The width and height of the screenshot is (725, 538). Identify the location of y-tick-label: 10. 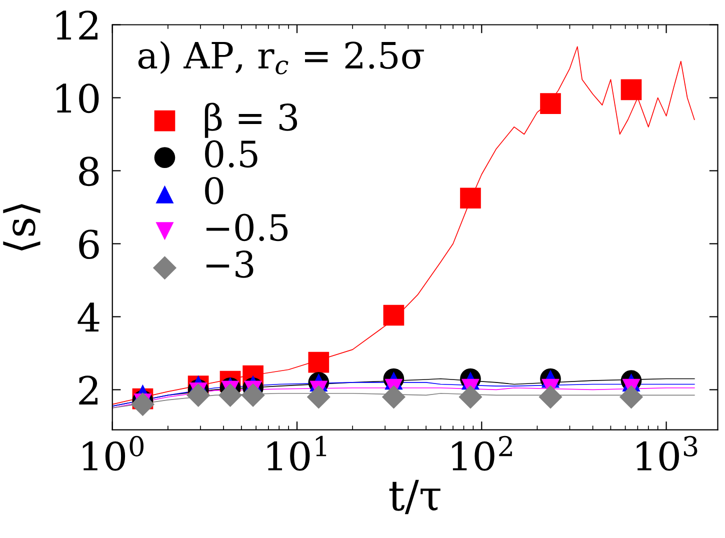
(77, 99).